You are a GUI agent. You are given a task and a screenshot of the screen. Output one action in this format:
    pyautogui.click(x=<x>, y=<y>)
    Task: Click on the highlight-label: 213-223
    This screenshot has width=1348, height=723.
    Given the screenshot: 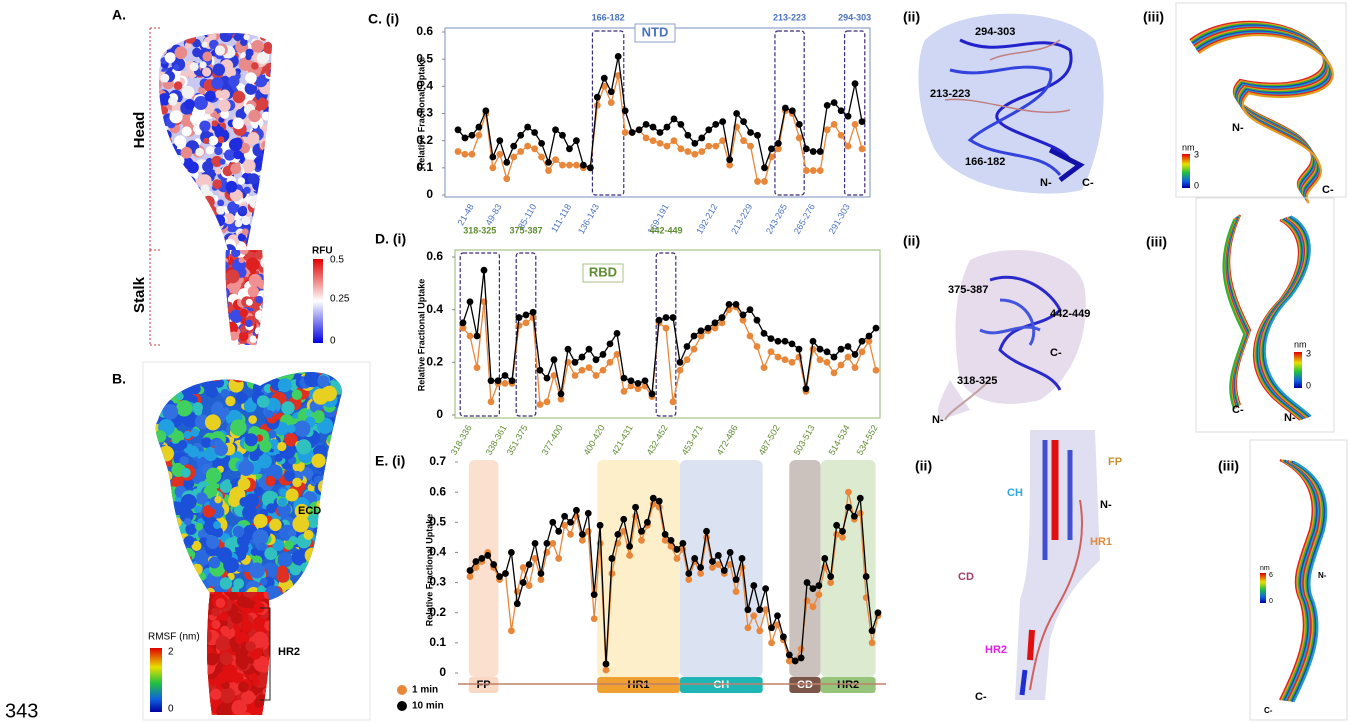 What is the action you would take?
    pyautogui.click(x=789, y=17)
    